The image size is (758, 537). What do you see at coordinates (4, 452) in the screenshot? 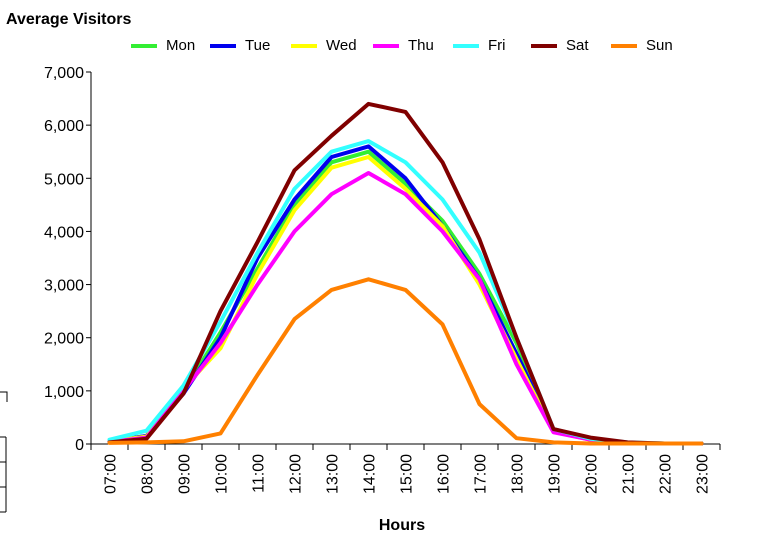
I see `partial-panel-outline` at bounding box center [4, 452].